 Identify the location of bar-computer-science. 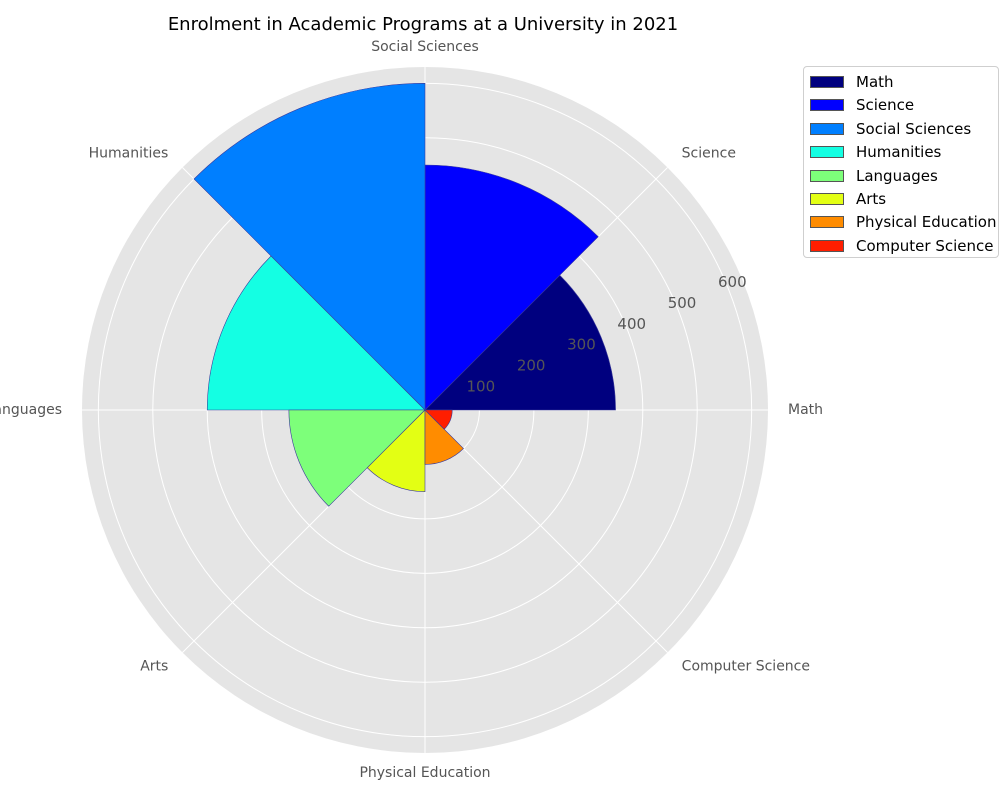
(438, 419).